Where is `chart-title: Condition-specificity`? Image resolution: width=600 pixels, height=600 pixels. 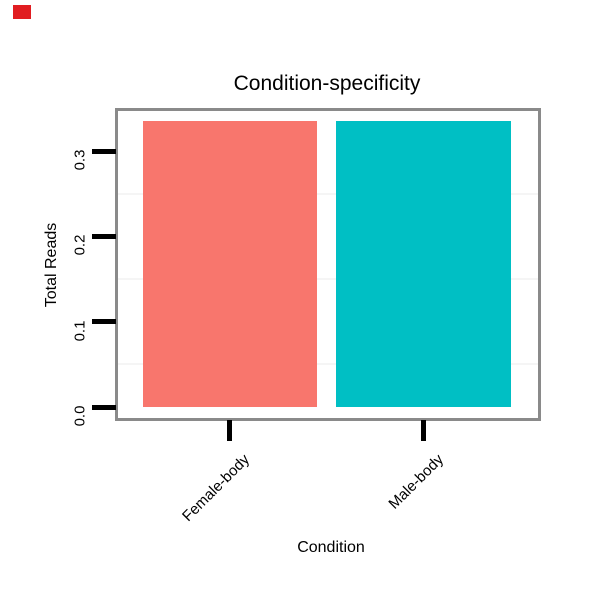 chart-title: Condition-specificity is located at coordinates (327, 83).